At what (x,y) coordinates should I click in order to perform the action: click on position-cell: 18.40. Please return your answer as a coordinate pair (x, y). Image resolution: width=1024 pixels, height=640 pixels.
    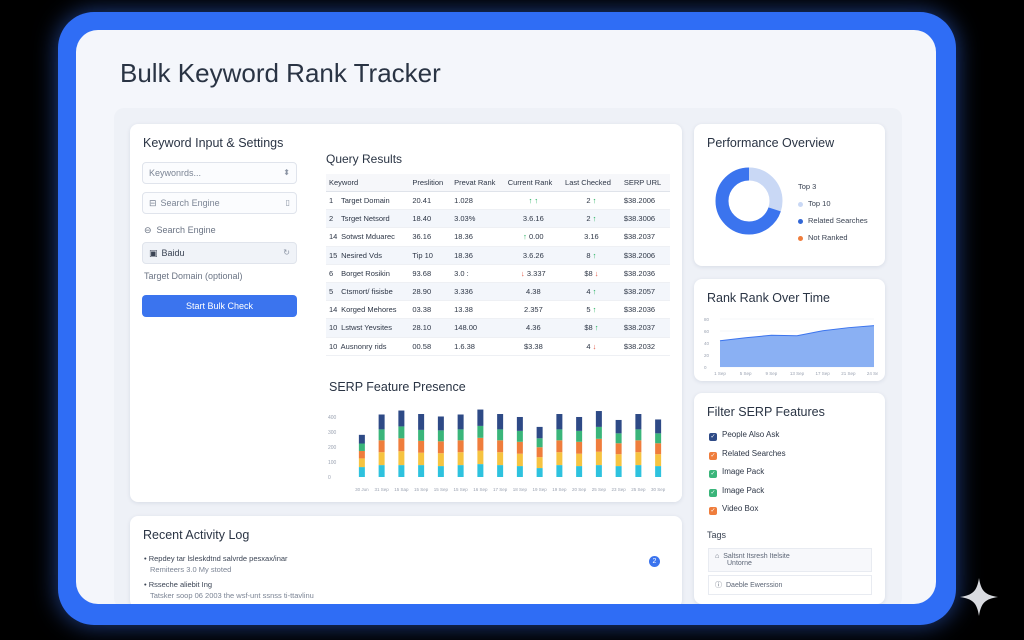
    Looking at the image, I should click on (430, 219).